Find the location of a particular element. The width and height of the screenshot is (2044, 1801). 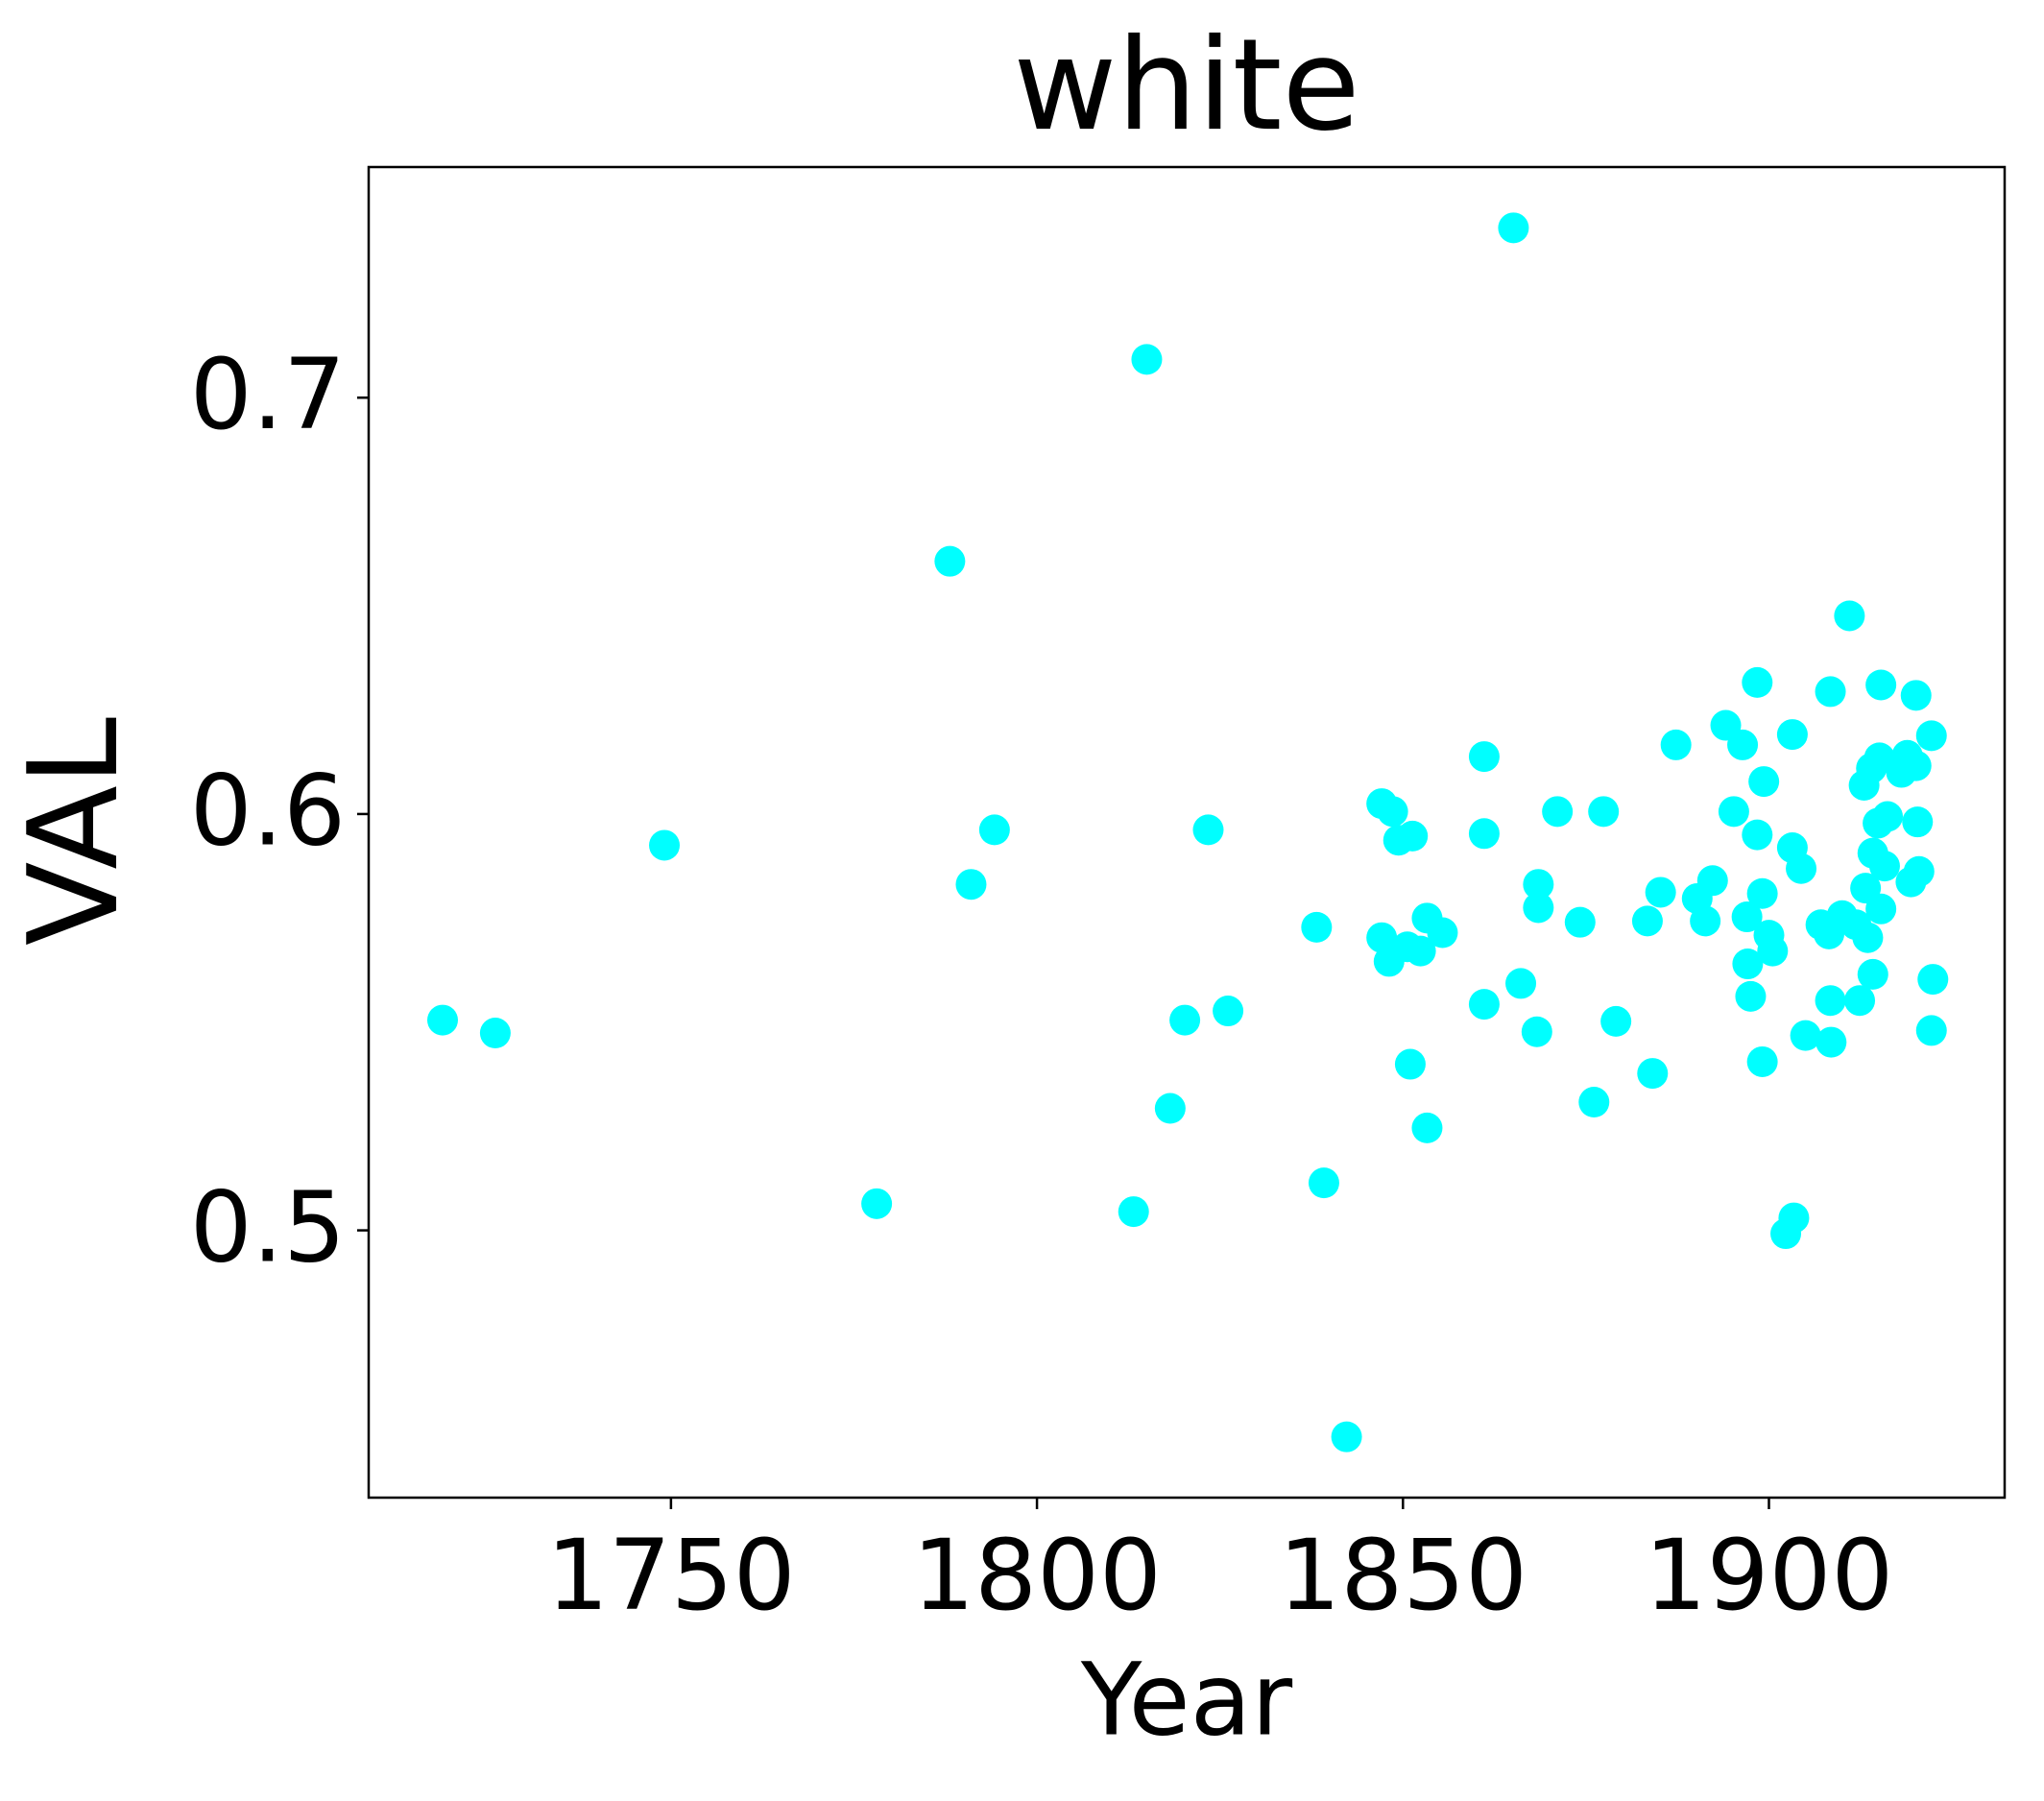

x-tick-label: 1800 is located at coordinates (1037, 1576).